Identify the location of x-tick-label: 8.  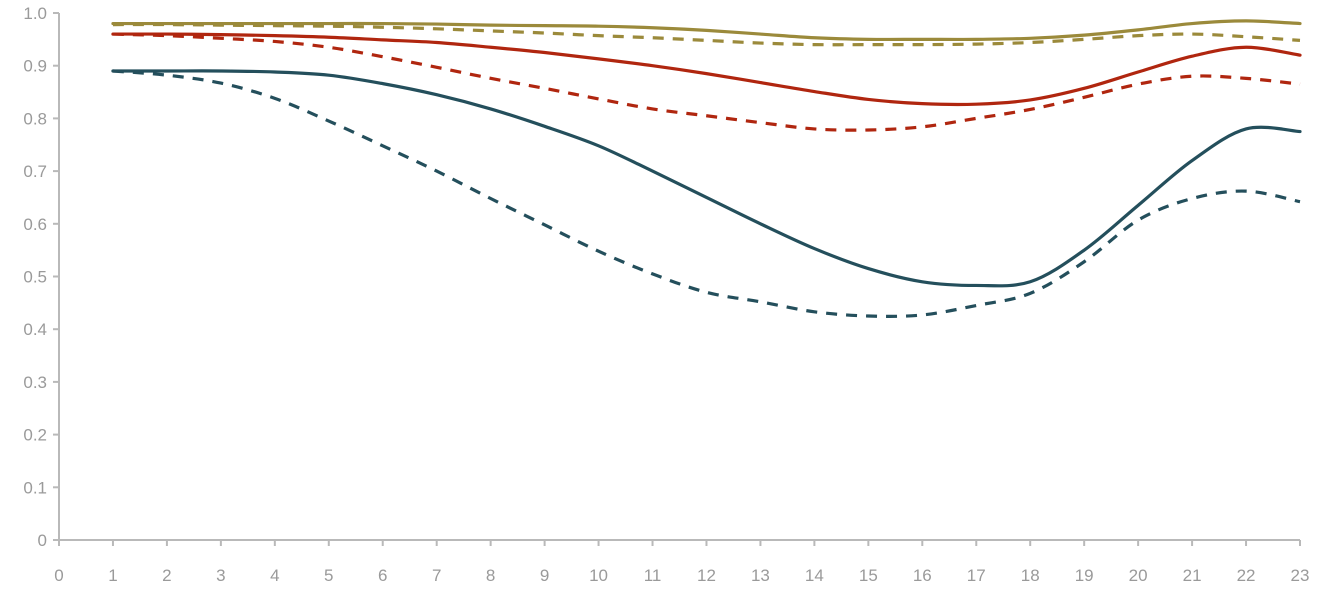
(490, 575).